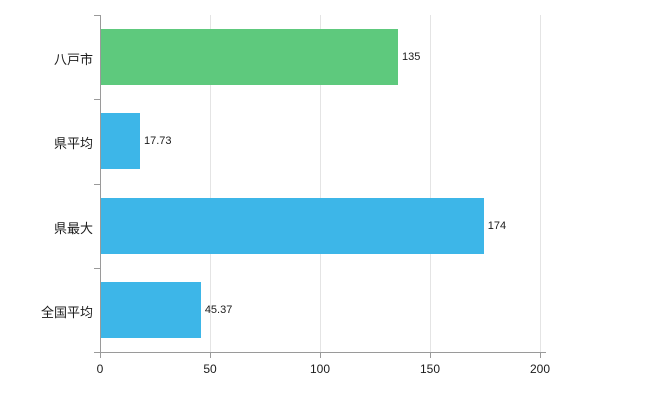  I want to click on x-tick-label: 0, so click(100, 369).